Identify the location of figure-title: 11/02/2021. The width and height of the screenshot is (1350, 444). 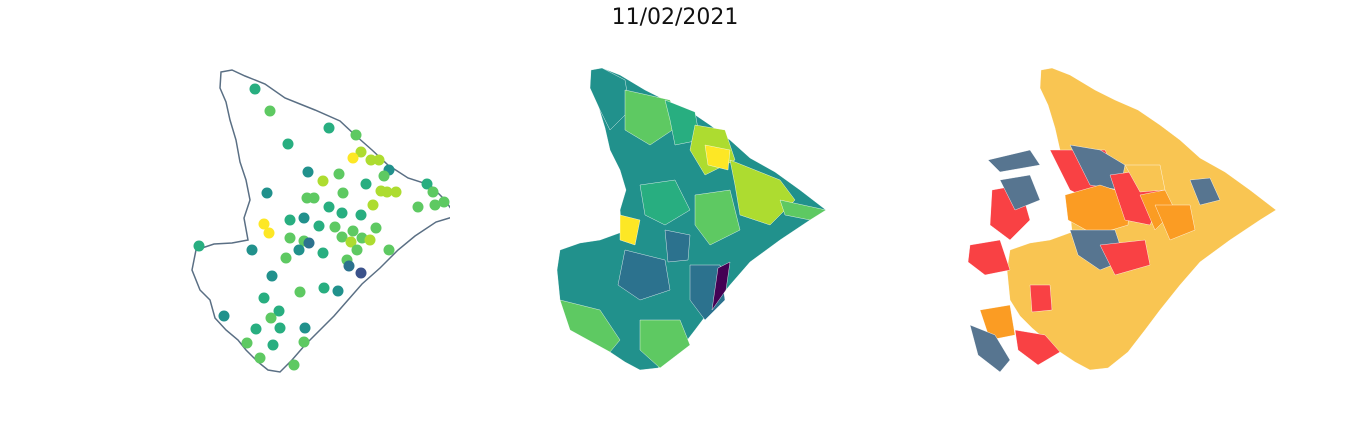
(675, 17).